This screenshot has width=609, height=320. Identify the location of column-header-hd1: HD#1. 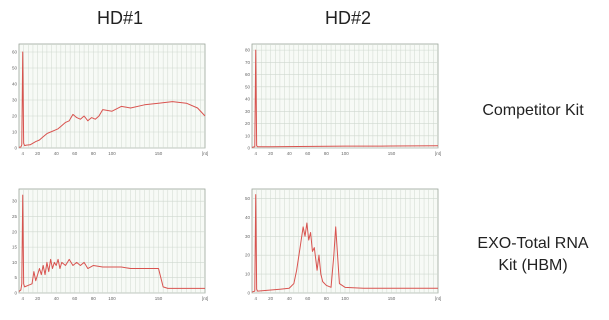
(120, 18).